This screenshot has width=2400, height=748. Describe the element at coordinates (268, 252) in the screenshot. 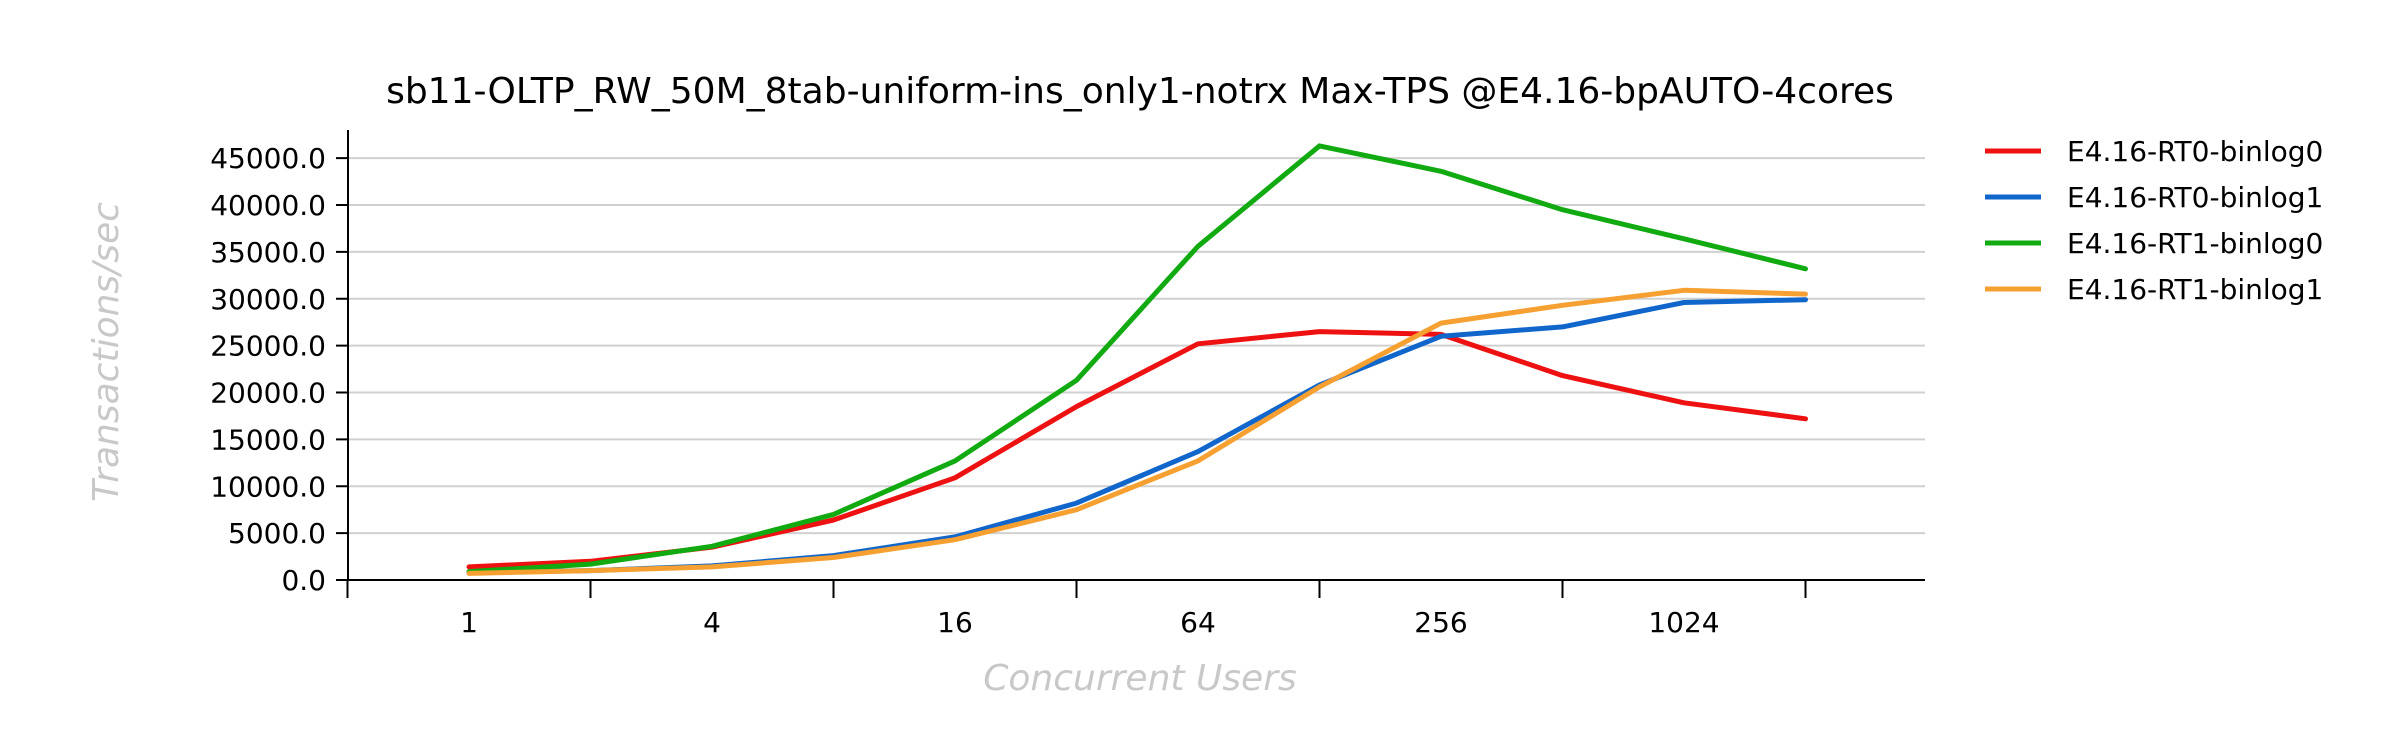

I see `y-tick-label: 35000.0` at that location.